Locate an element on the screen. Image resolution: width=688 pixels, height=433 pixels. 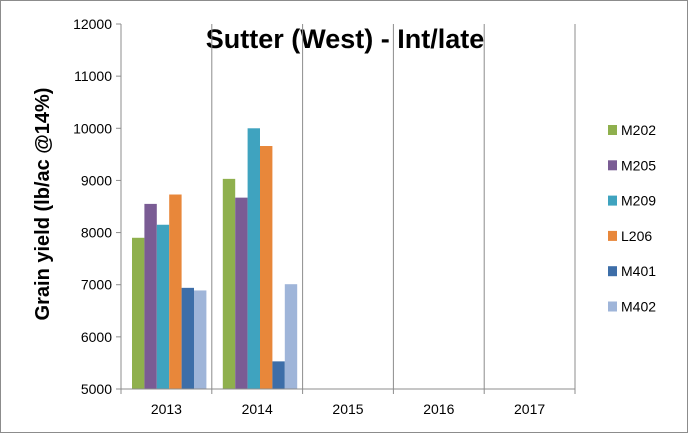
legend-label: M202 is located at coordinates (638, 130).